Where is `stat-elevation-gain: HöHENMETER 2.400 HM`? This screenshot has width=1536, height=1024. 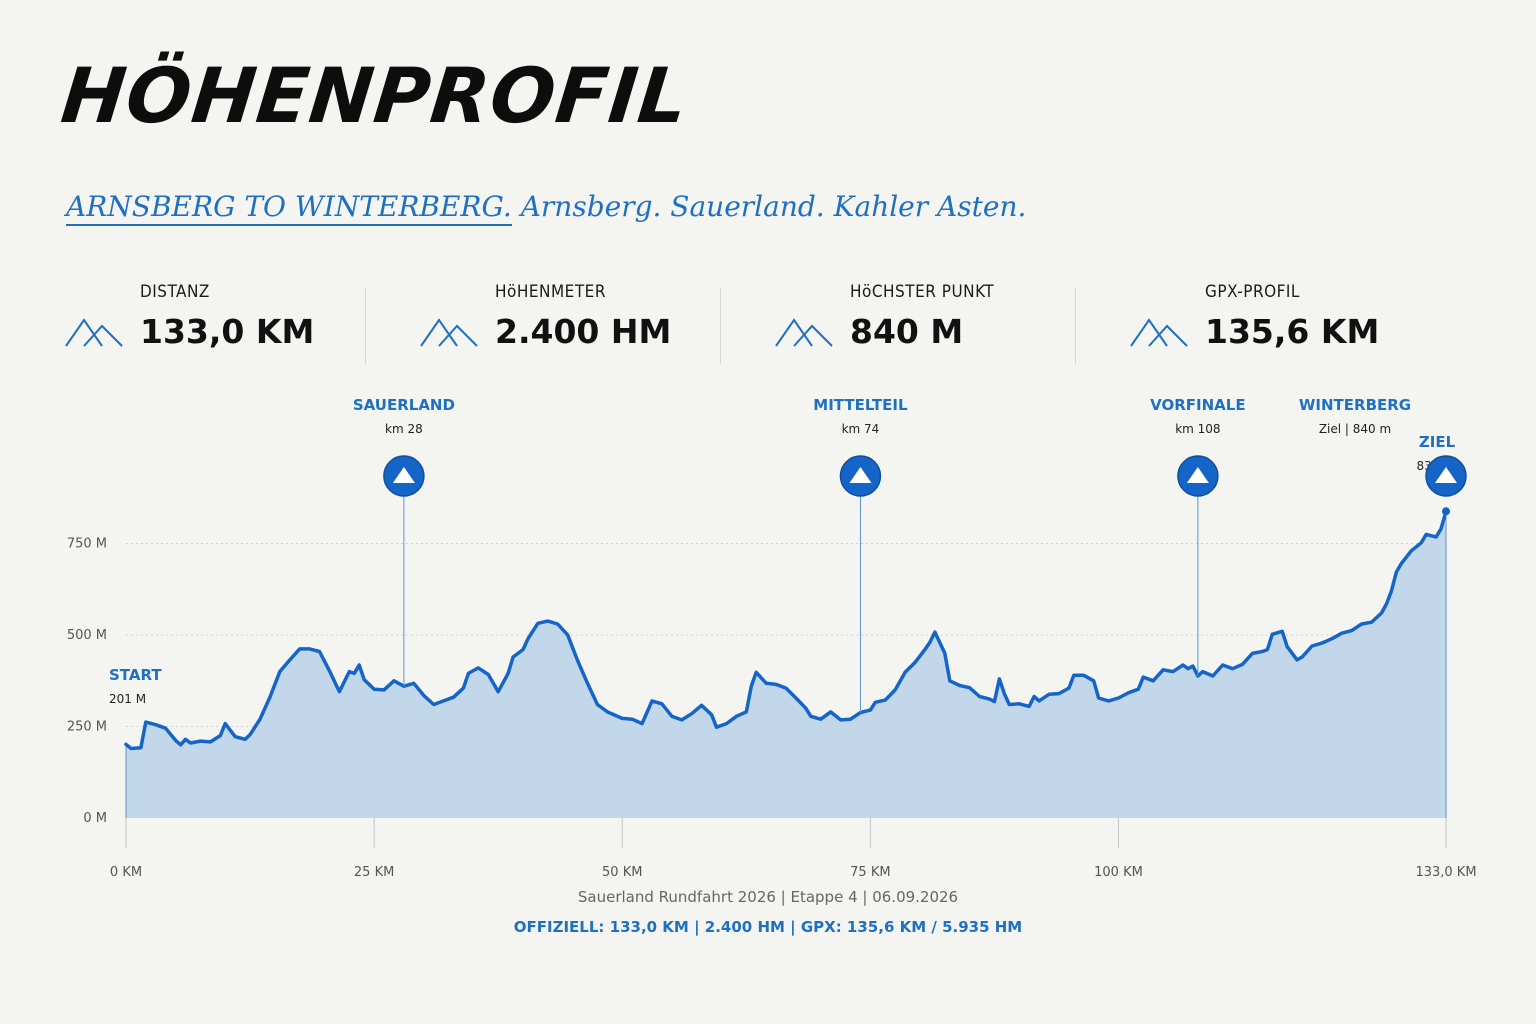
stat-elevation-gain: HöHENMETER 2.400 HM is located at coordinates (569, 323).